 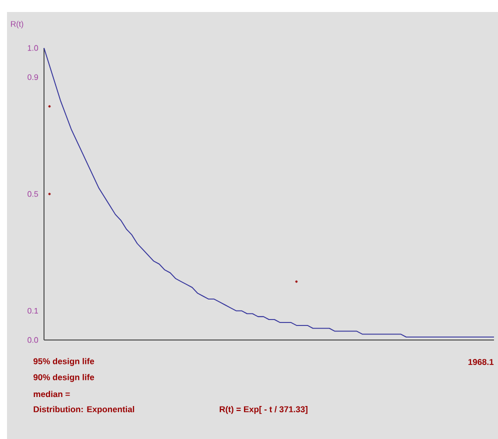 What do you see at coordinates (64, 378) in the screenshot?
I see `text: 90% design life` at bounding box center [64, 378].